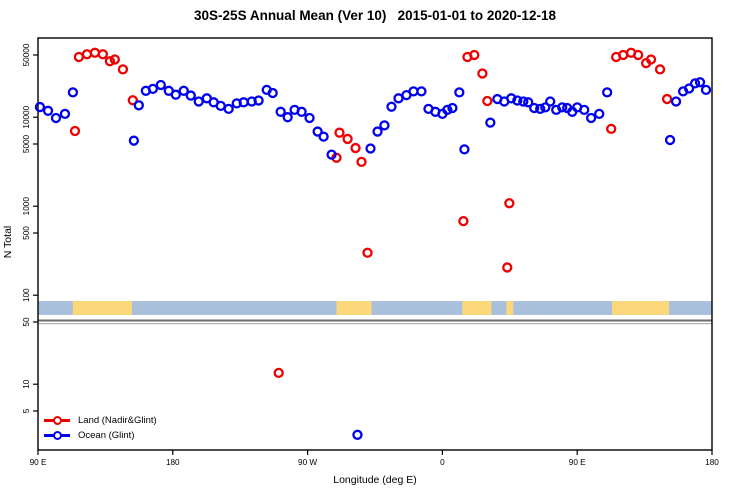 The image size is (750, 500). I want to click on legend-item-ocean: Ocean (Glint), so click(100, 435).